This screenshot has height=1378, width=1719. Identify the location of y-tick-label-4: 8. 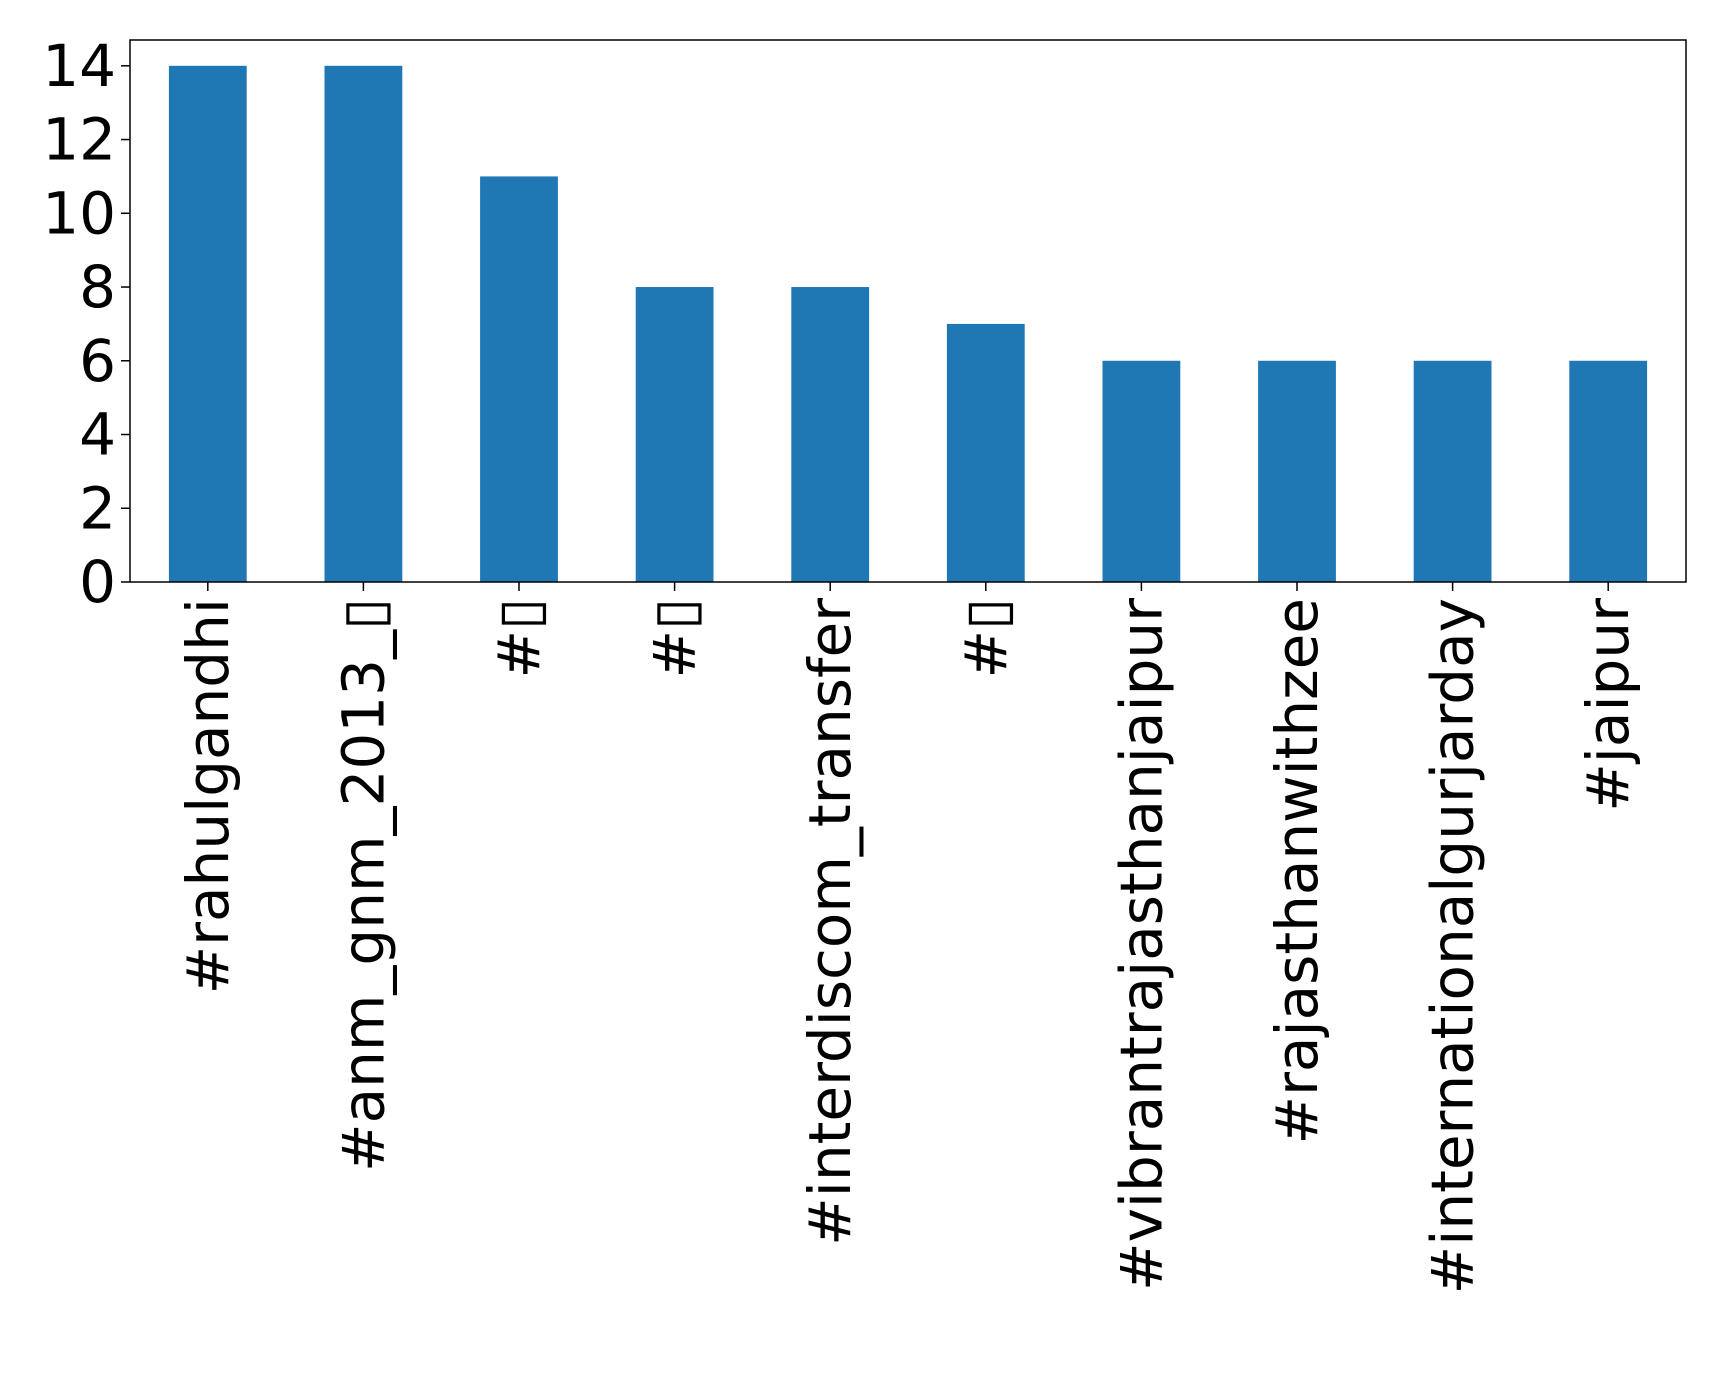
(97, 287).